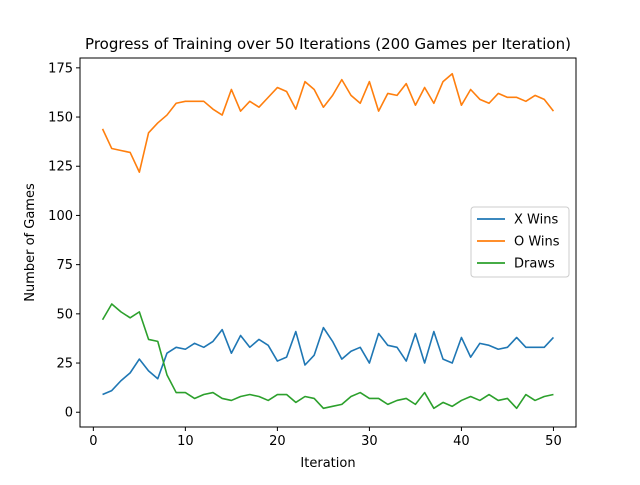 Image resolution: width=640 pixels, height=485 pixels. What do you see at coordinates (30, 242) in the screenshot?
I see `y-axis-label: Number of Games` at bounding box center [30, 242].